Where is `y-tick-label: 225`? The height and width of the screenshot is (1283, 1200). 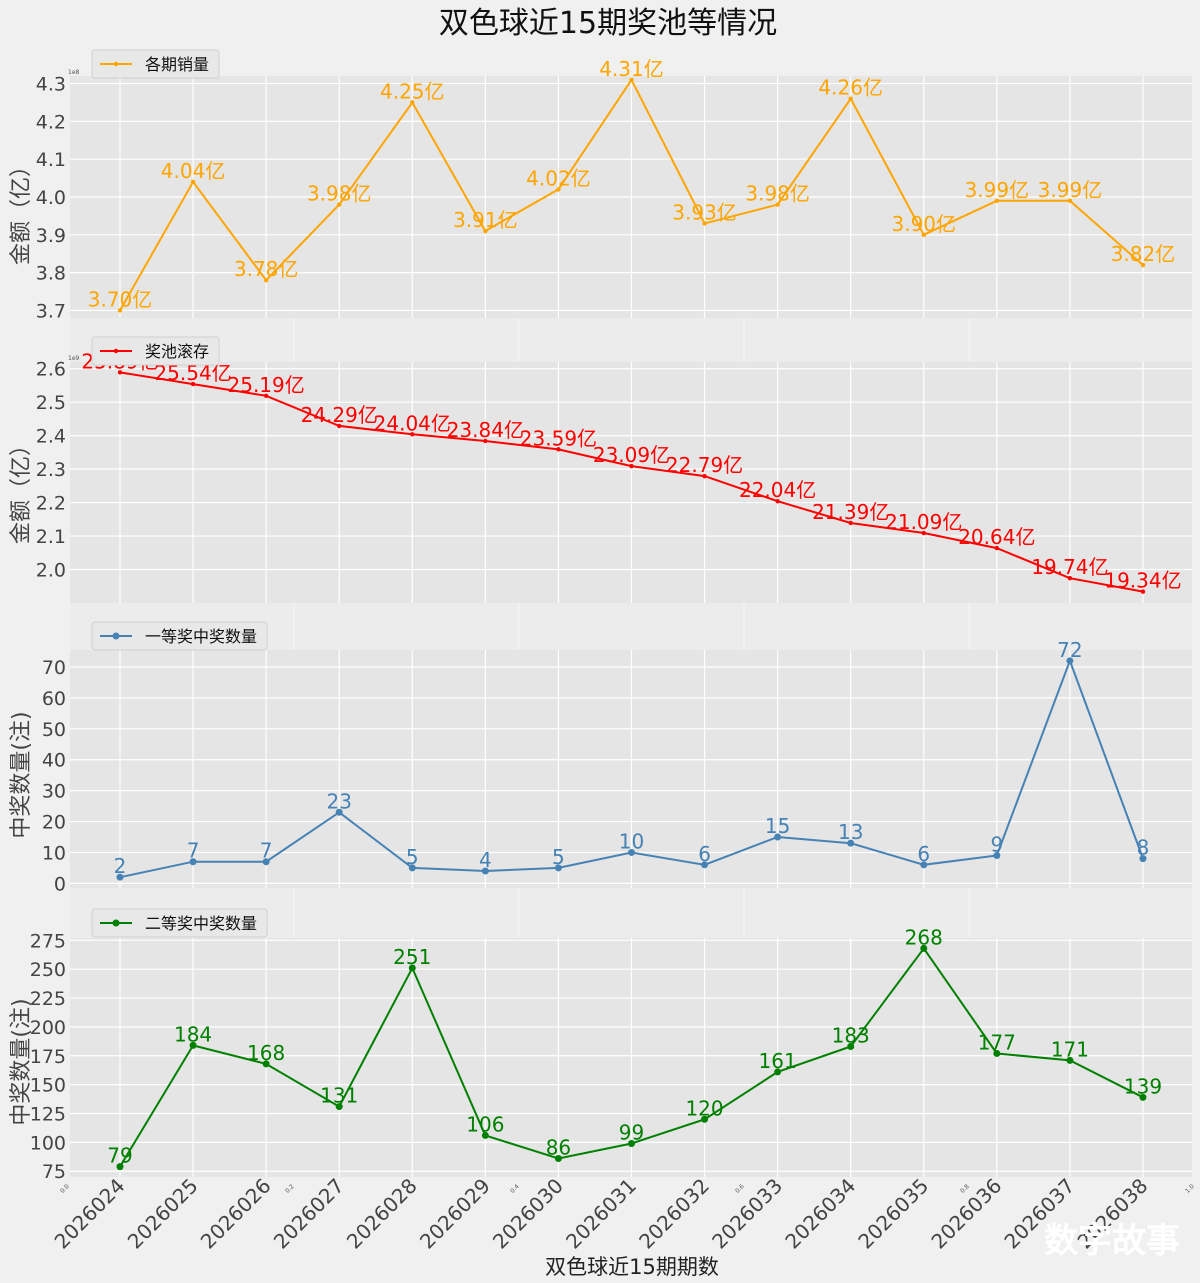 y-tick-label: 225 is located at coordinates (48, 999).